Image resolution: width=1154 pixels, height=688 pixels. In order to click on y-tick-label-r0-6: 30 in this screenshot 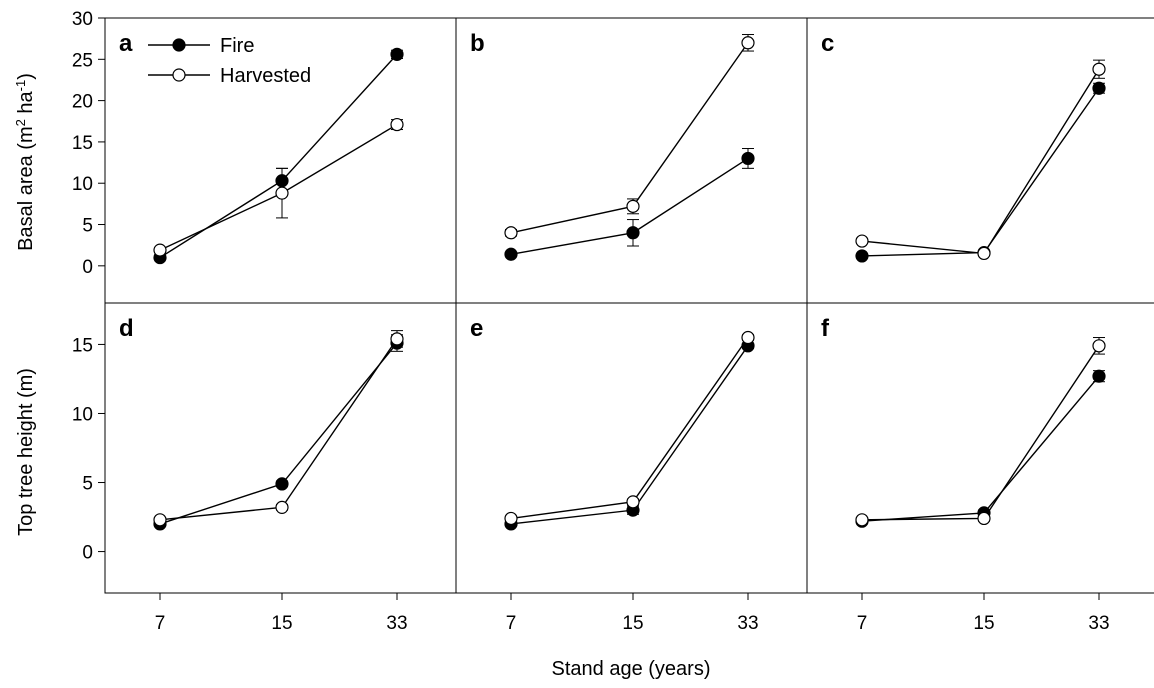, I will do `click(82, 19)`.